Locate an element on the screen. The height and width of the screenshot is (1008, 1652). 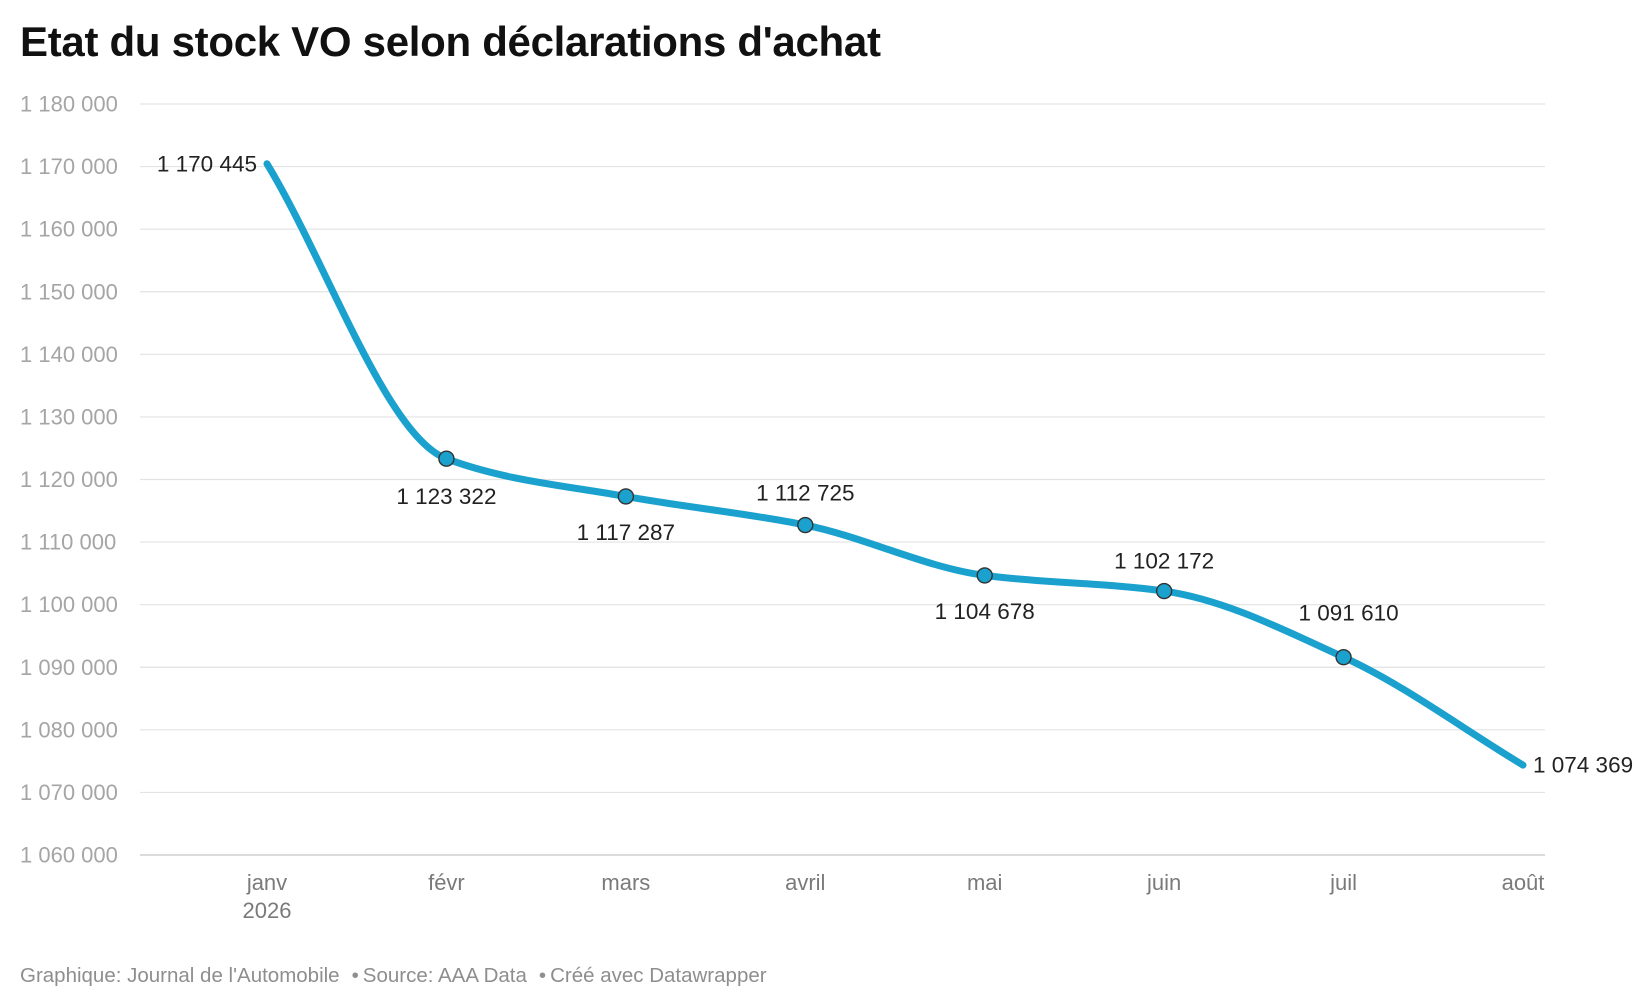
y-tick-label: 1 150 000 is located at coordinates (69, 291).